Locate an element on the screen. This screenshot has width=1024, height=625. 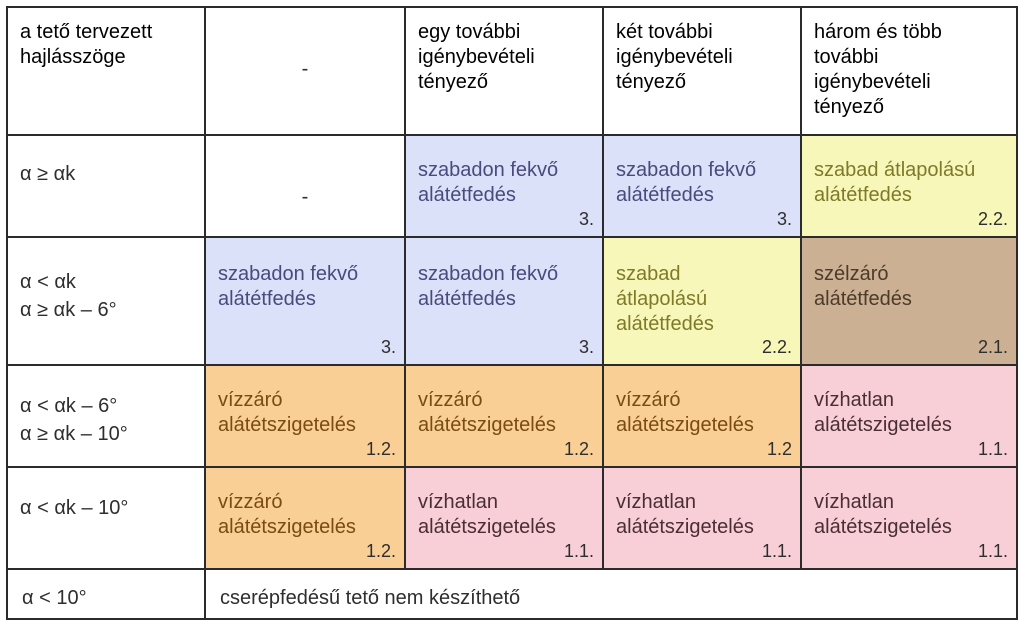
row1-cell-1: - is located at coordinates (306, 187).